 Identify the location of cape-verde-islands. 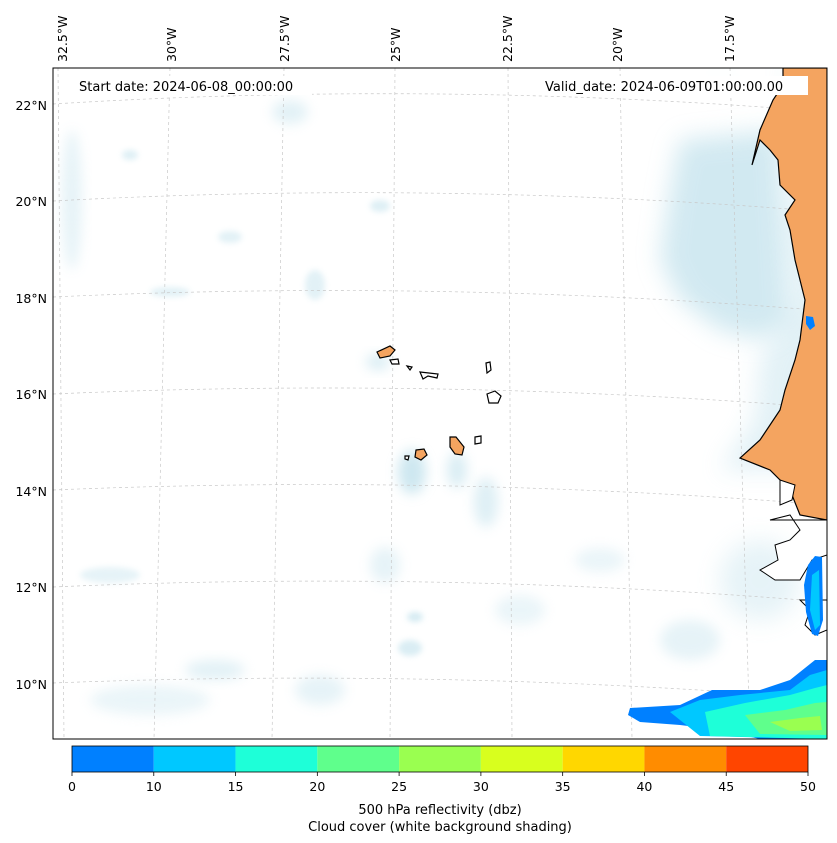
(439, 403).